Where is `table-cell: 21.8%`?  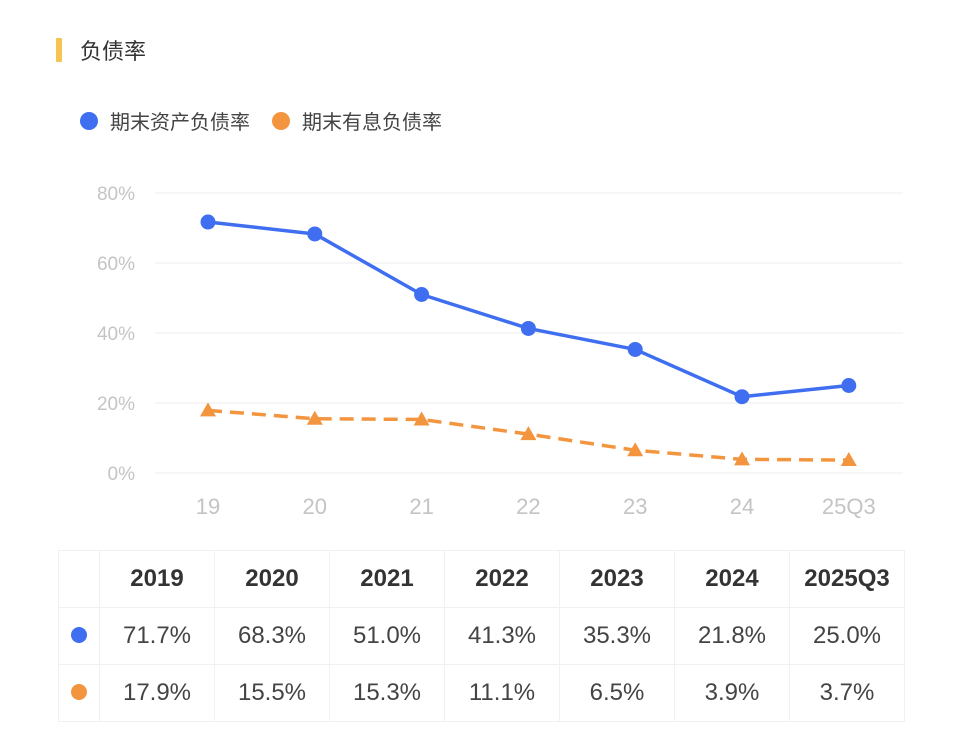 table-cell: 21.8% is located at coordinates (732, 636).